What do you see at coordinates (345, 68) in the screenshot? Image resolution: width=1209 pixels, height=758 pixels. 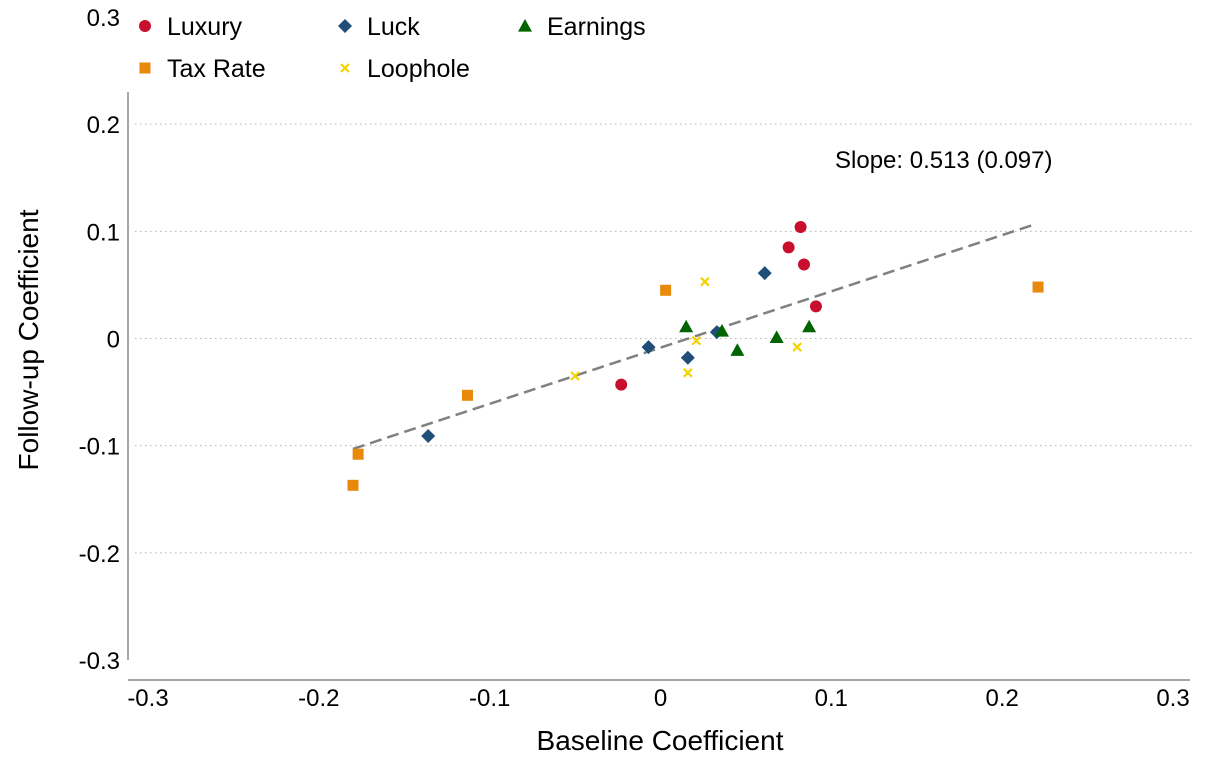 I see `legend-marker-loophole` at bounding box center [345, 68].